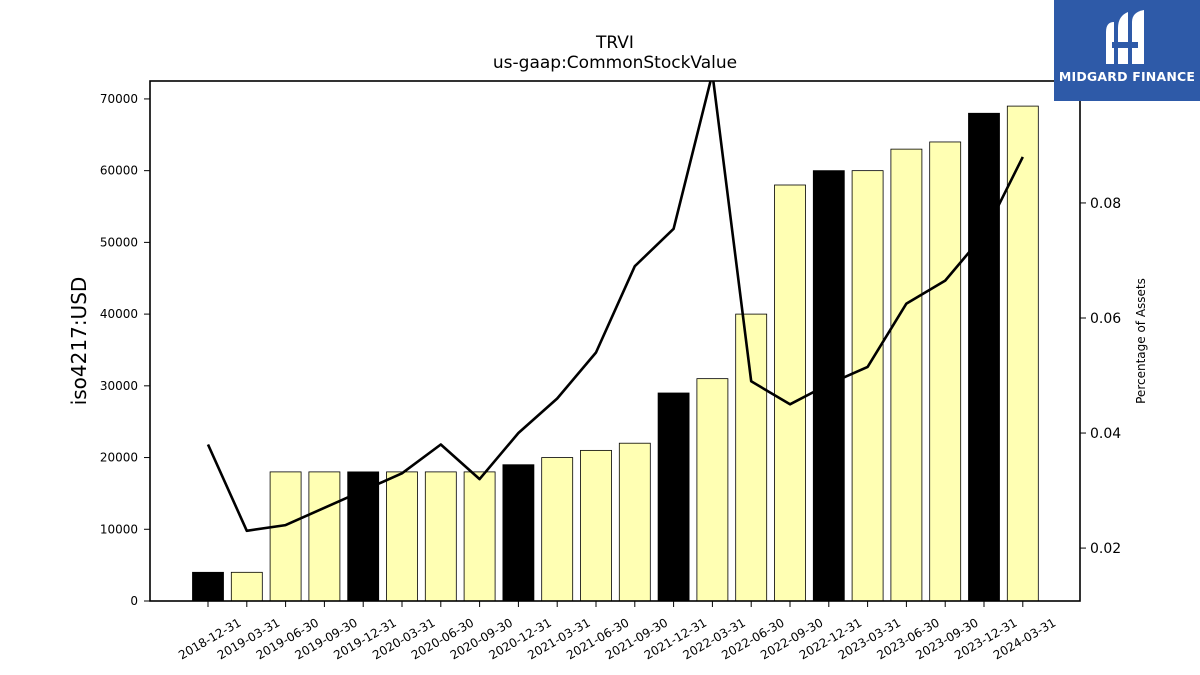 The width and height of the screenshot is (1200, 675). Describe the element at coordinates (1105, 434) in the screenshot. I see `y2-tick-label: 0.04` at that location.